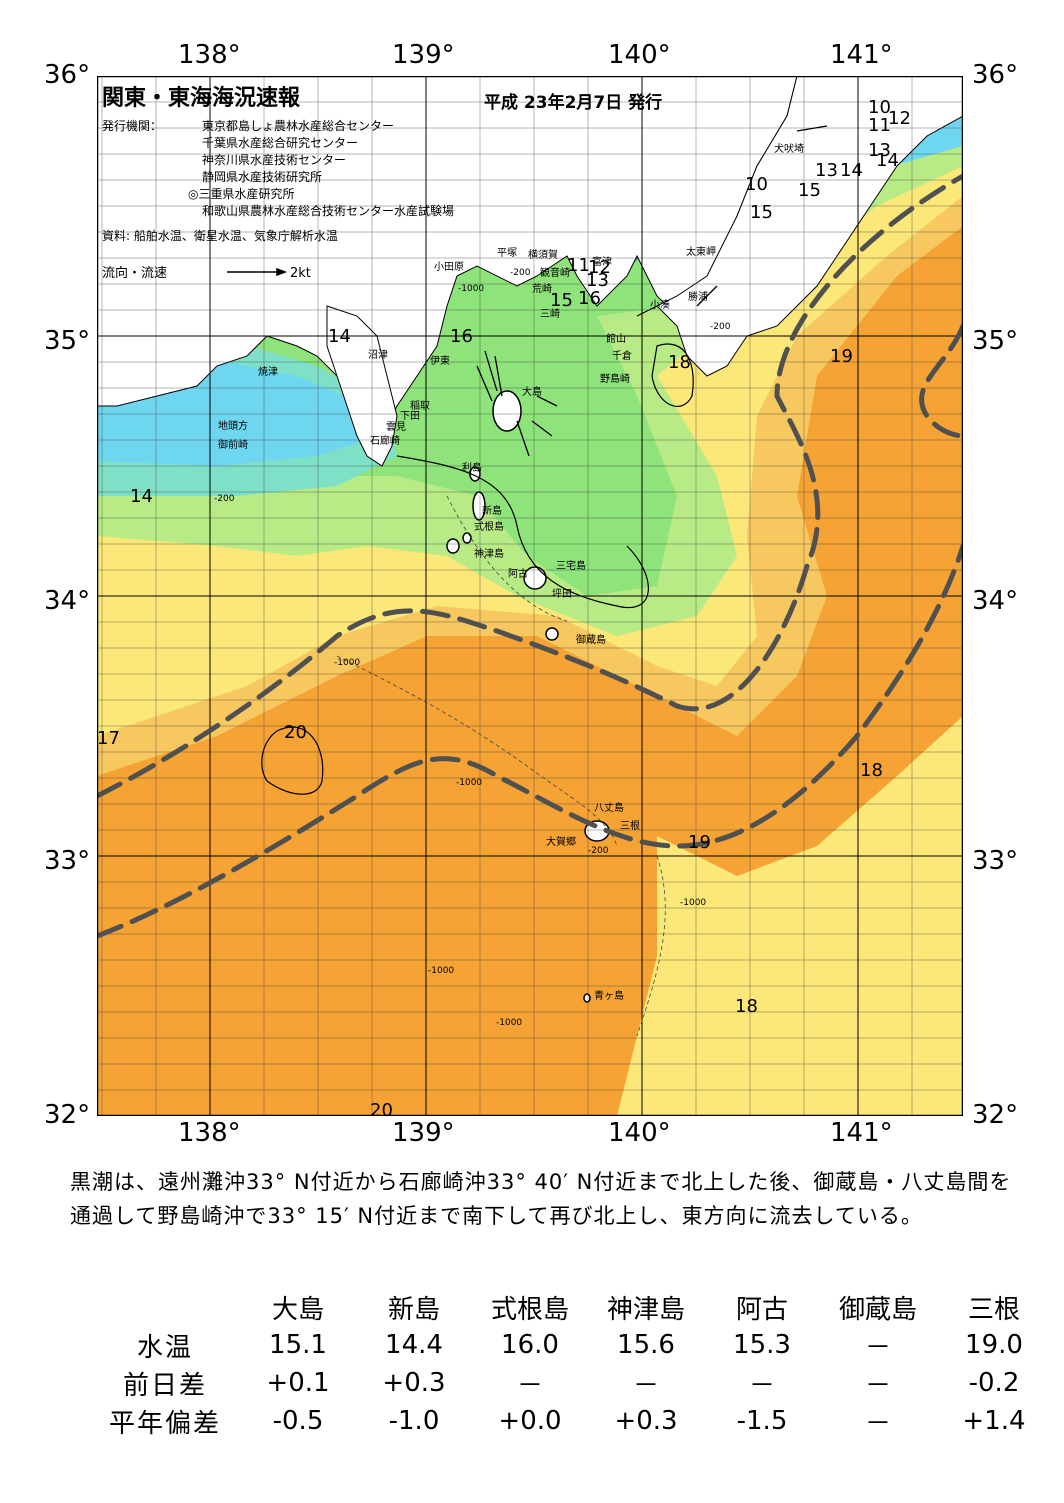 This screenshot has width=1064, height=1503. I want to click on place-yokosuka: 横須賀, so click(543, 255).